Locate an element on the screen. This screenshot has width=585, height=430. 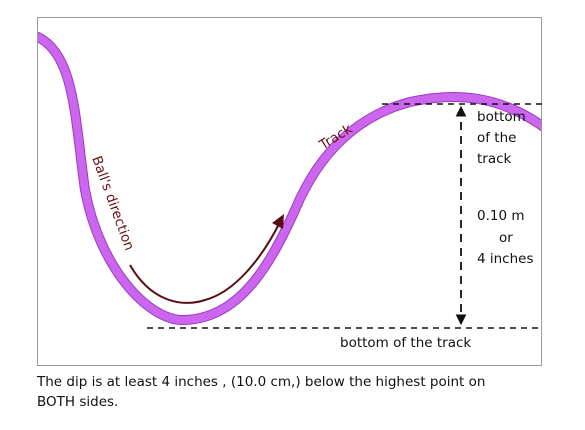
top-label-line3: track is located at coordinates (494, 159).